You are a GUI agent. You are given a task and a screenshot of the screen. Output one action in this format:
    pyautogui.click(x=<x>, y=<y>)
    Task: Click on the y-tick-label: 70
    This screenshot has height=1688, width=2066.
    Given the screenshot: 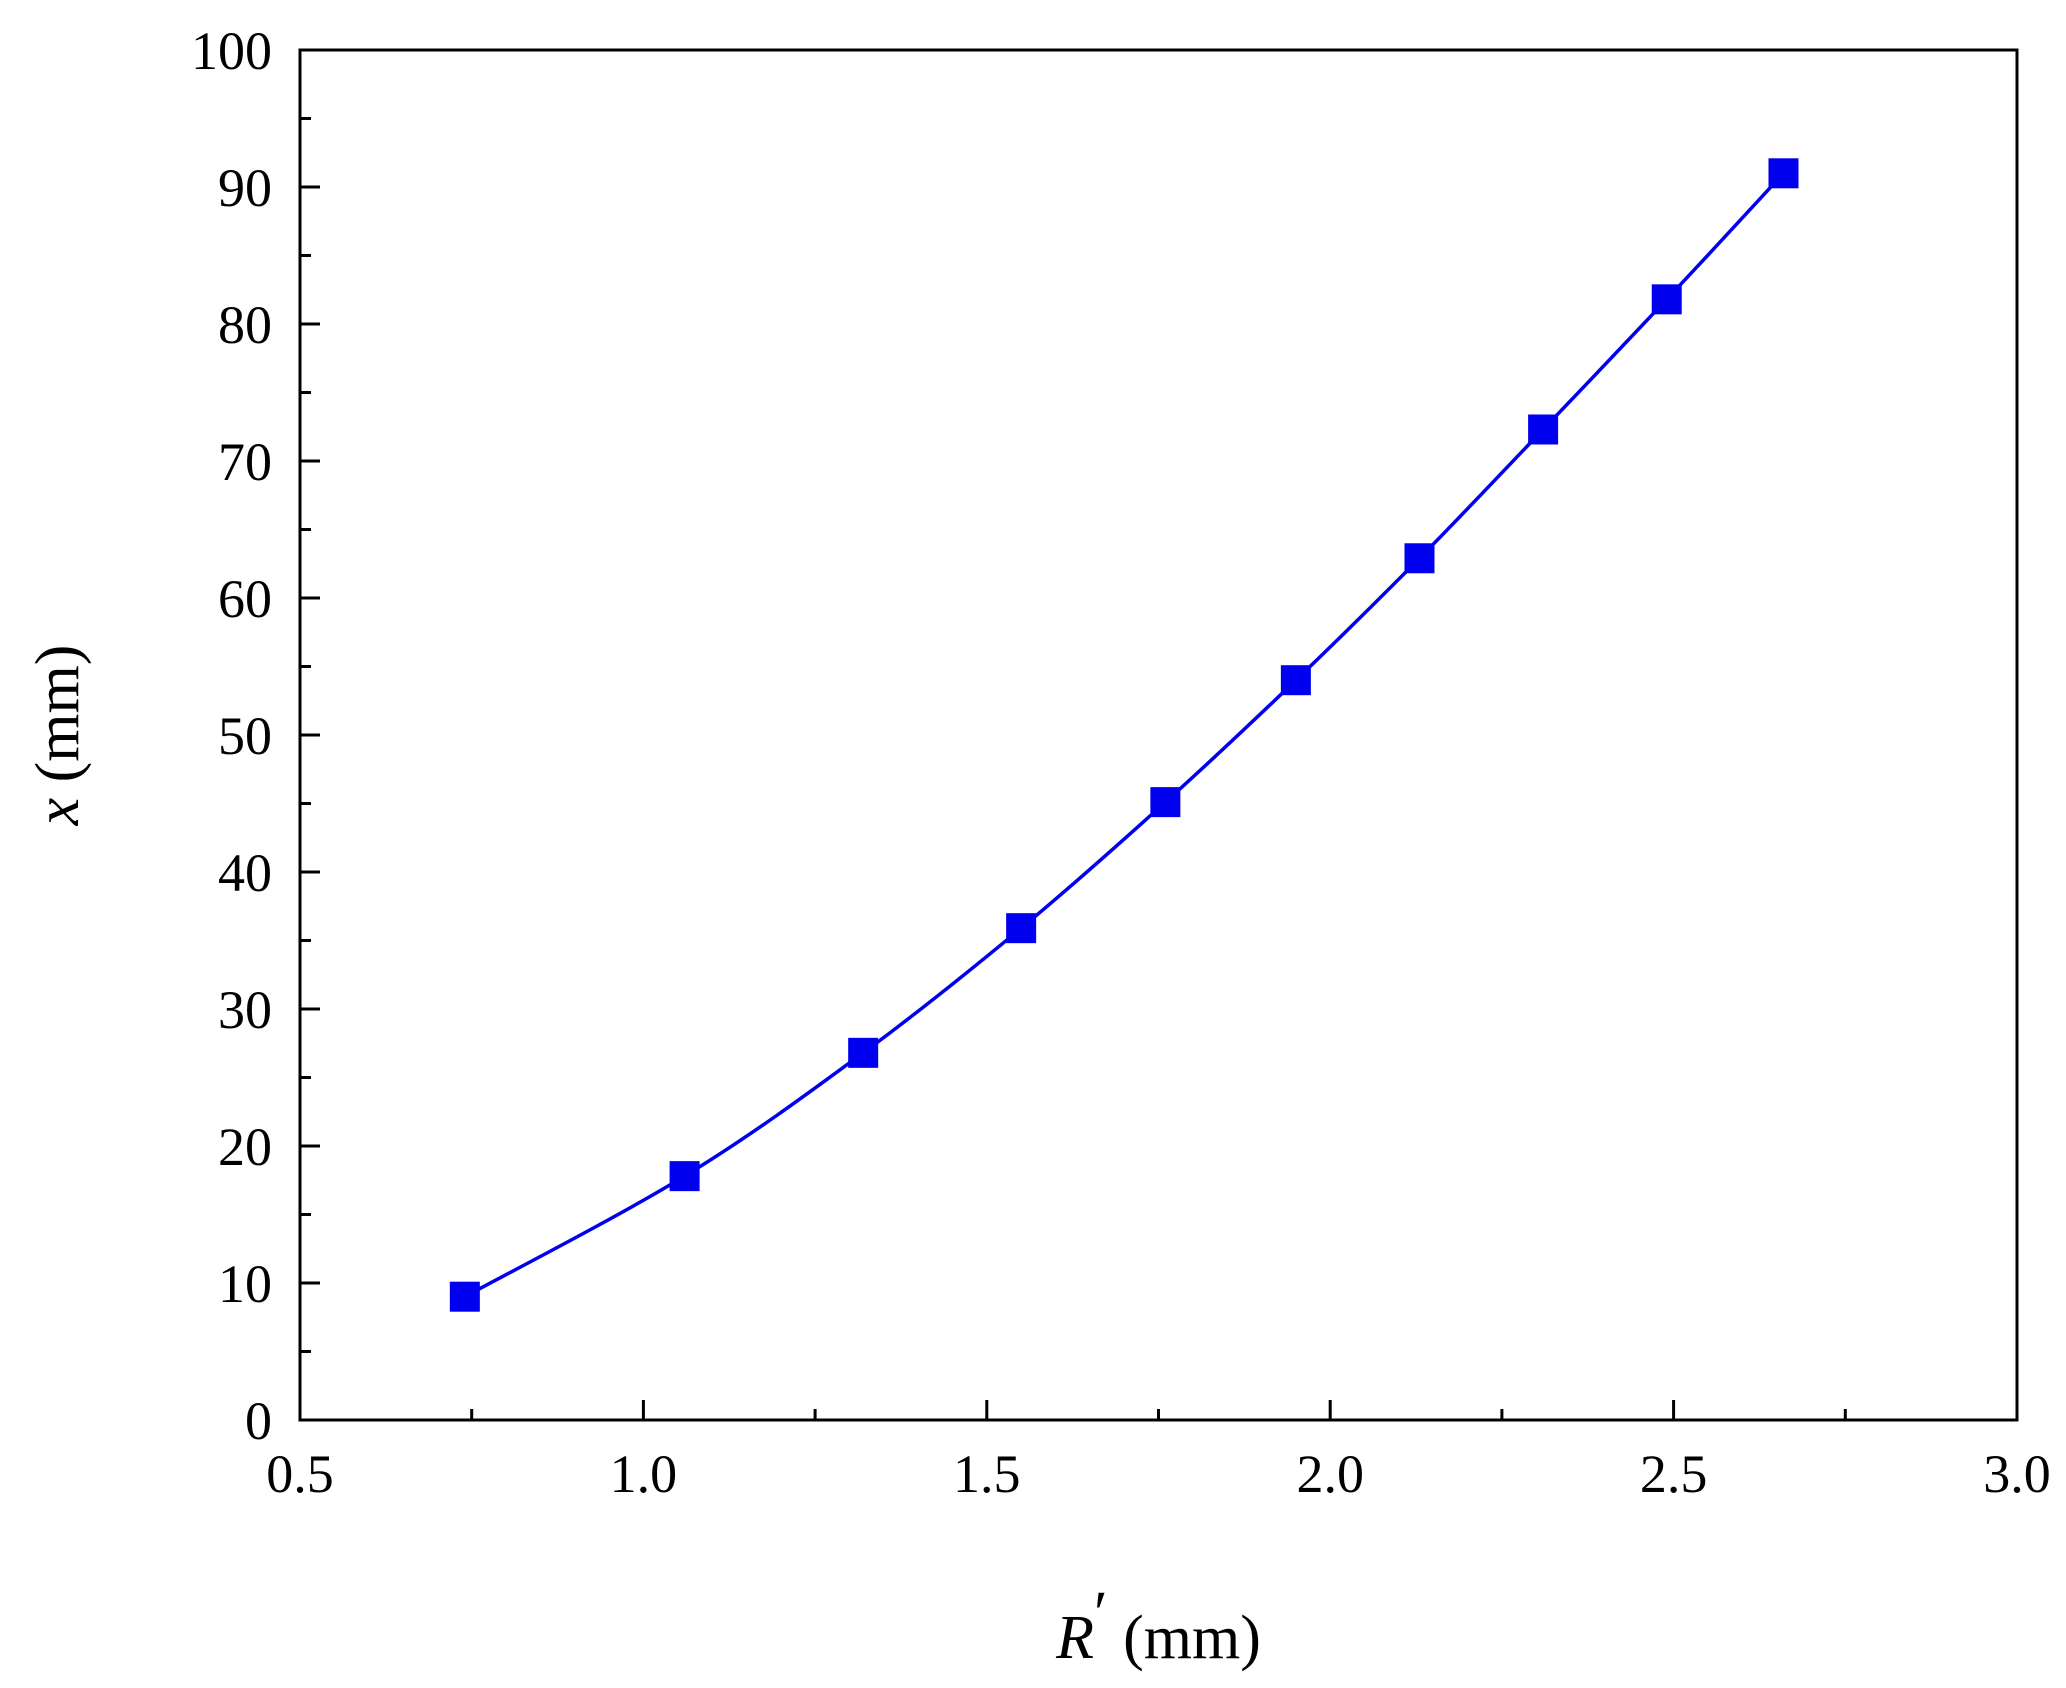 What is the action you would take?
    pyautogui.click(x=245, y=462)
    